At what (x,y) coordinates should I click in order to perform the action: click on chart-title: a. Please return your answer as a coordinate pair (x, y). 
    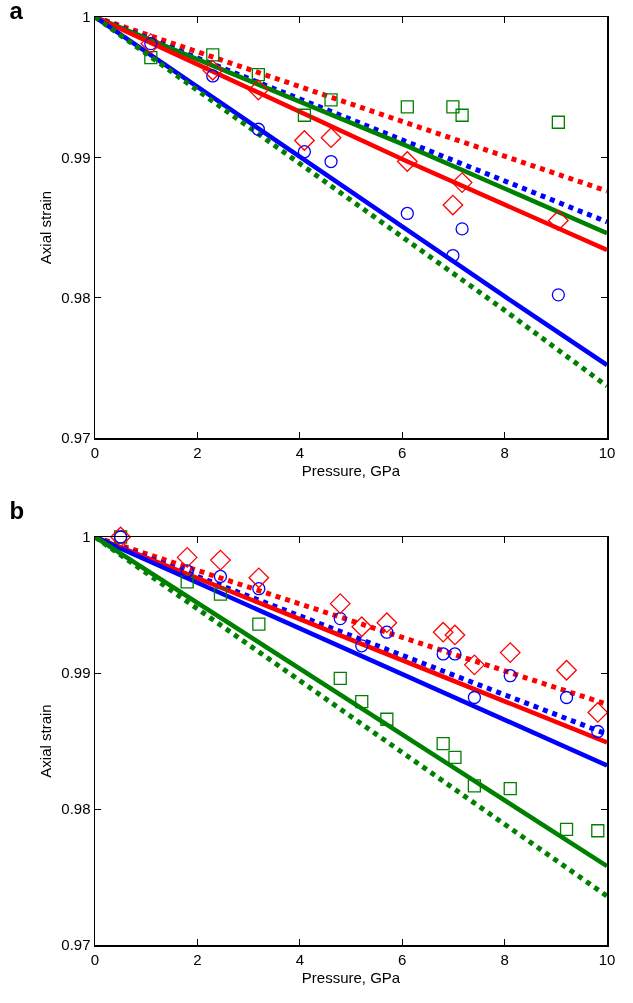
    Looking at the image, I should click on (16, 12).